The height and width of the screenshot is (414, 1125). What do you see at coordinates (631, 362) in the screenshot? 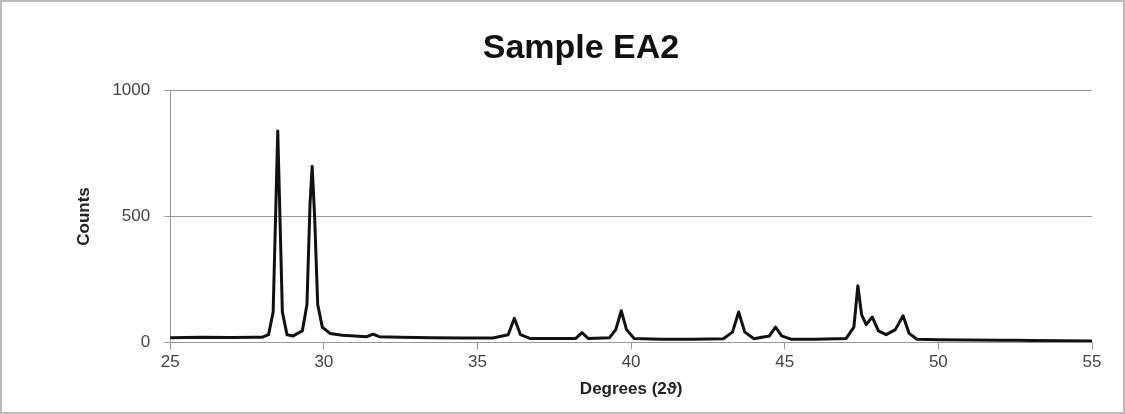
I see `x-tick-label: 40` at bounding box center [631, 362].